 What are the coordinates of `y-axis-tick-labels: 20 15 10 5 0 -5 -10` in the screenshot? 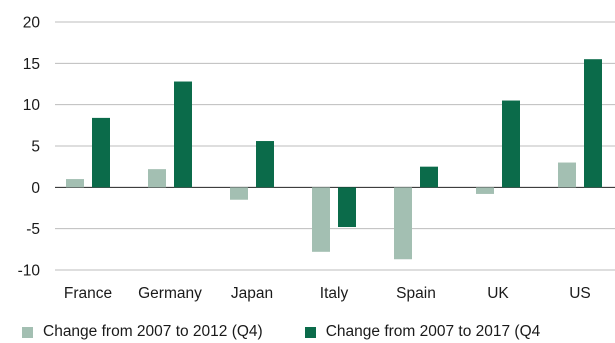 It's located at (29, 147).